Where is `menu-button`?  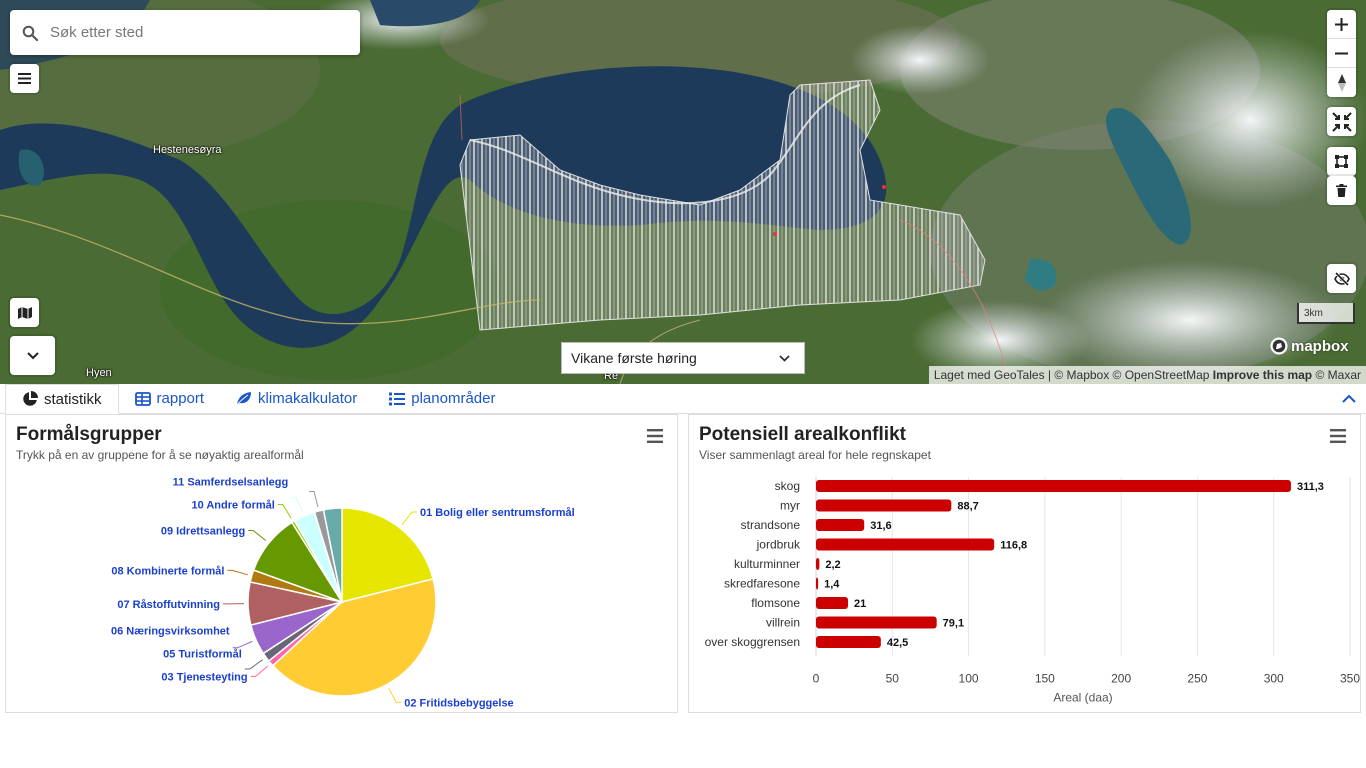
menu-button is located at coordinates (24, 78).